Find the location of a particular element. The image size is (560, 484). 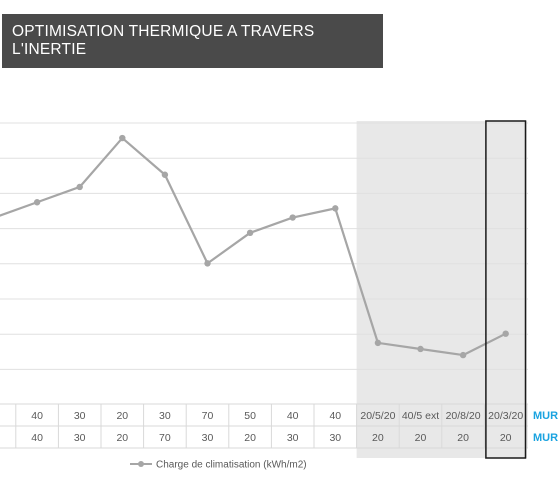

tick-label-row1: 50 is located at coordinates (250, 416).